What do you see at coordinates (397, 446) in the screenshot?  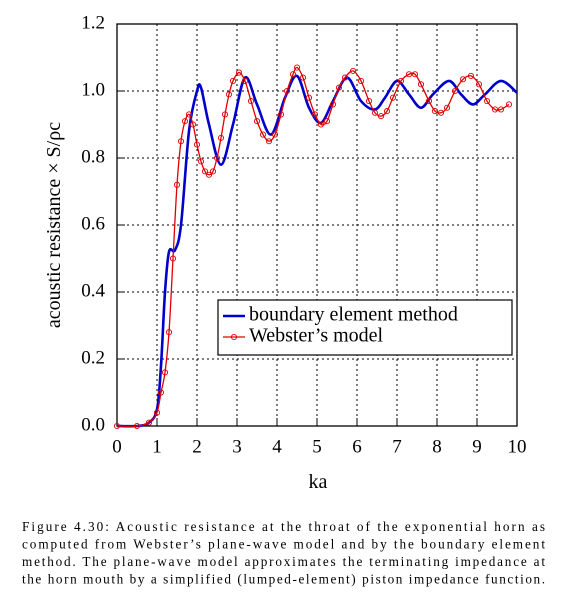 I see `x-tick-label: 7` at bounding box center [397, 446].